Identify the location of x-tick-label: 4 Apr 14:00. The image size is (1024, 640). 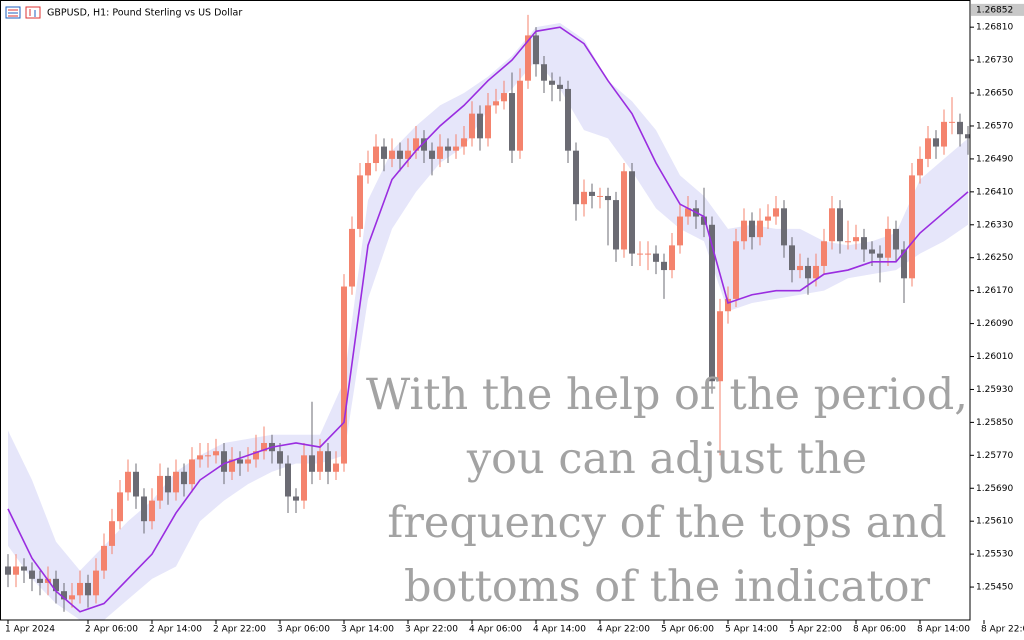
(559, 630).